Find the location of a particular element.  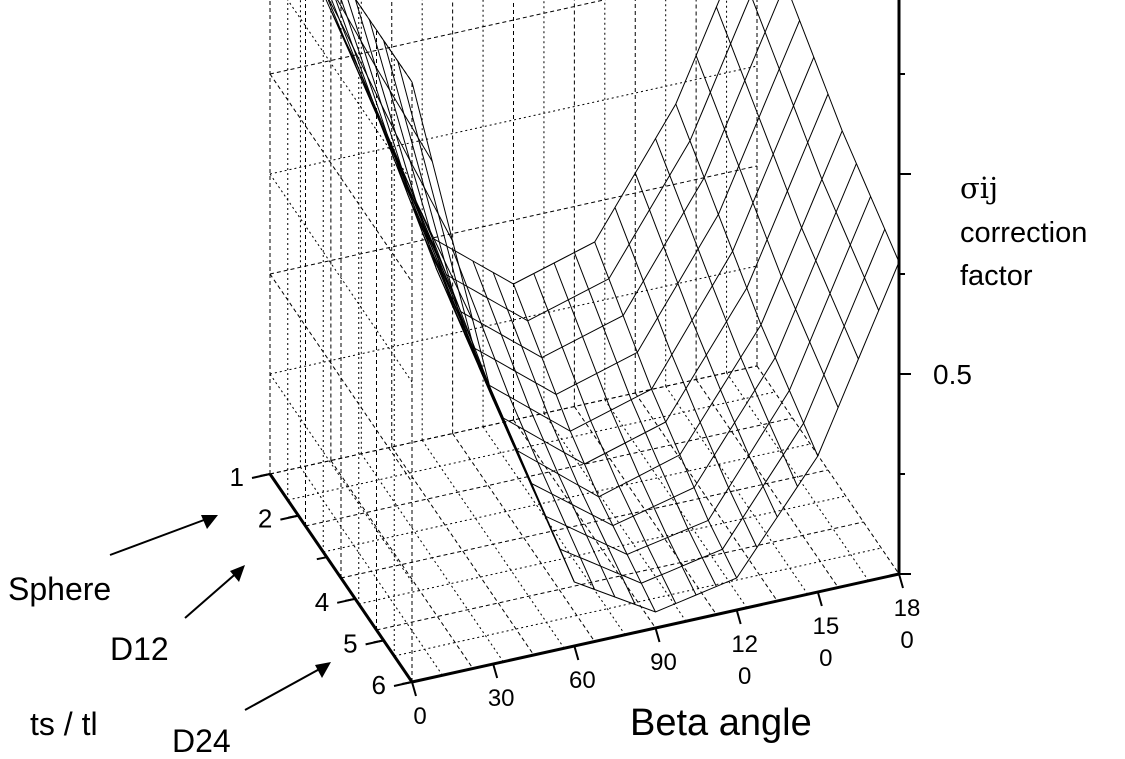

y-axis-title: ts / tl is located at coordinates (64, 724).